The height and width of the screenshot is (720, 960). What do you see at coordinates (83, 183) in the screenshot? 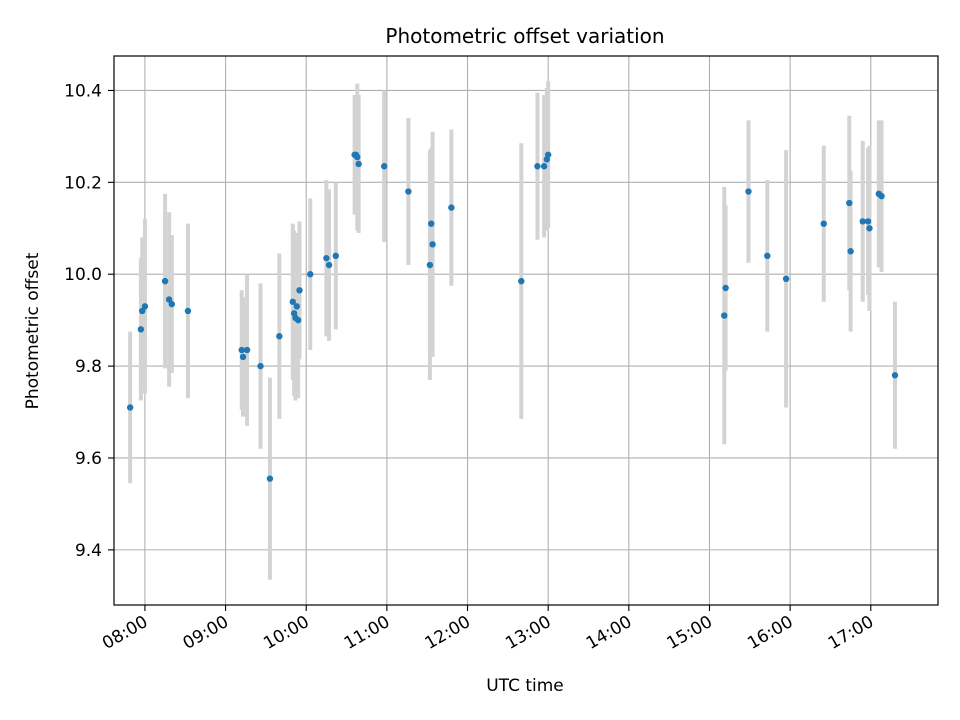
I see `y-tick-label: 10.2` at bounding box center [83, 183].